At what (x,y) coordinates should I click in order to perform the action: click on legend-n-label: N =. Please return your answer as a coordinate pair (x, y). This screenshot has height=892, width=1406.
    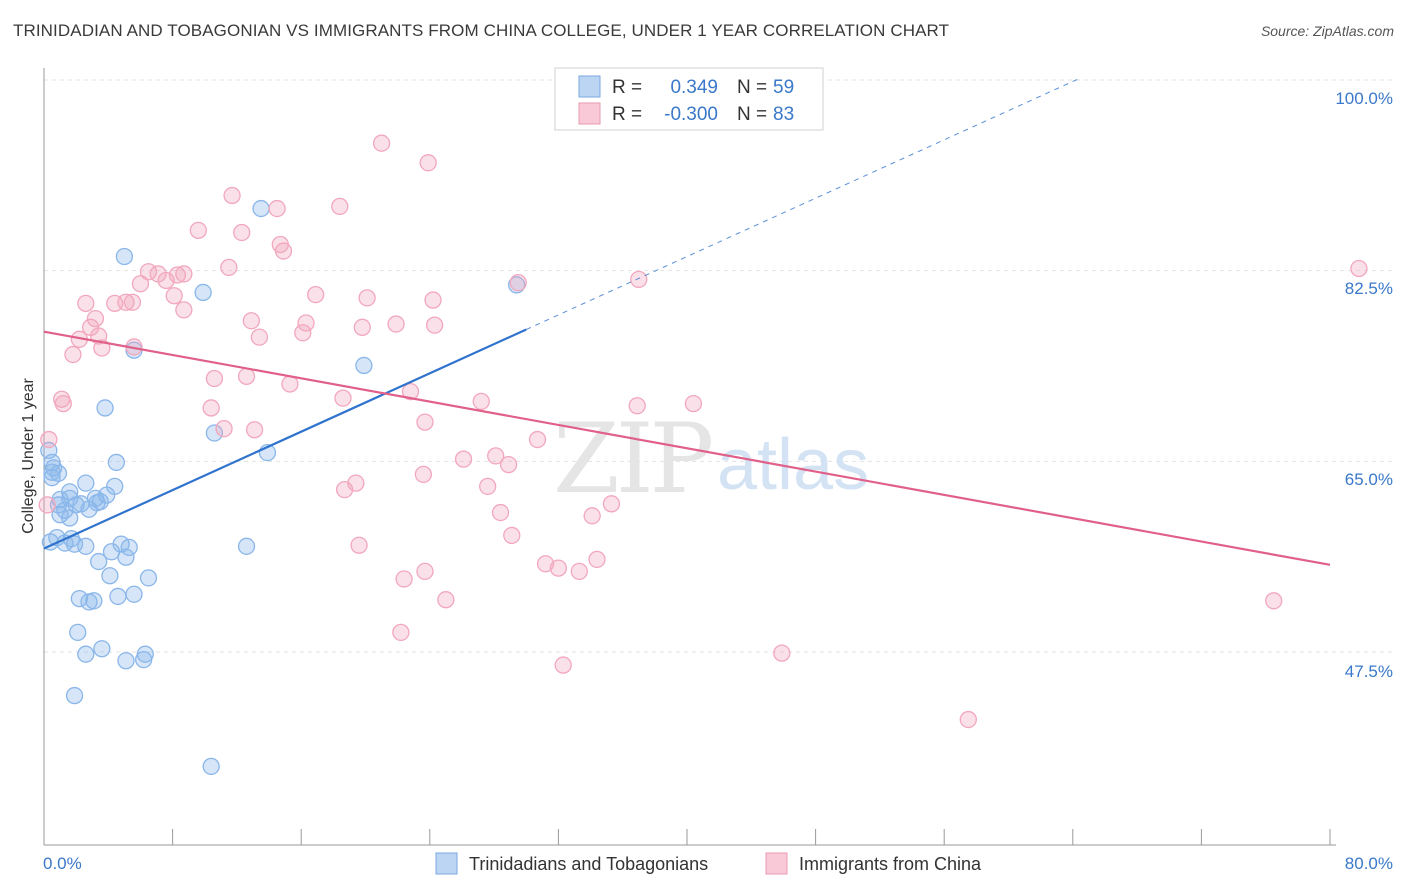
    Looking at the image, I should click on (752, 87).